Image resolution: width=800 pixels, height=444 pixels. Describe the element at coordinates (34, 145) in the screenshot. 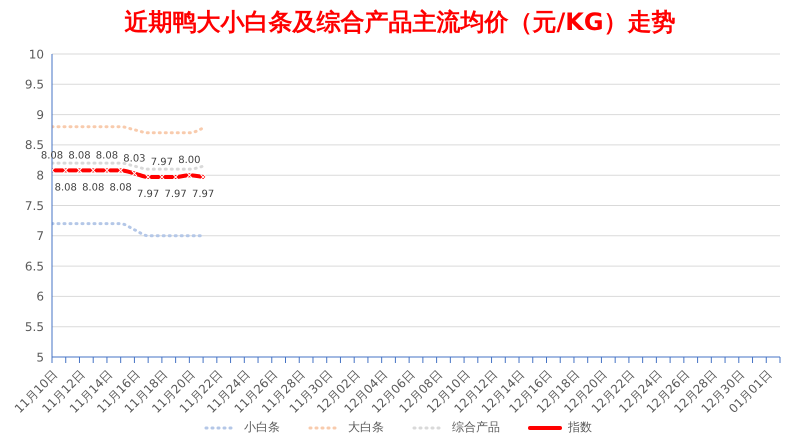

I see `y-tick-label: 8.5` at that location.